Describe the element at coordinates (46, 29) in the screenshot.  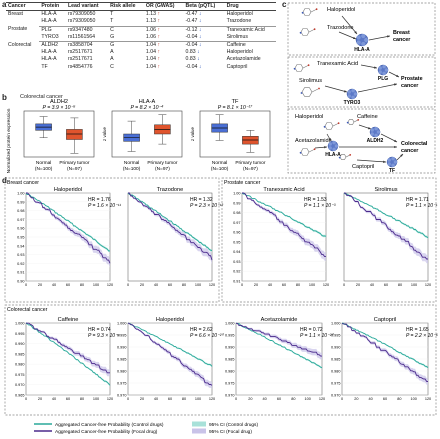
I see `protein-cell-text: PLG` at that location.